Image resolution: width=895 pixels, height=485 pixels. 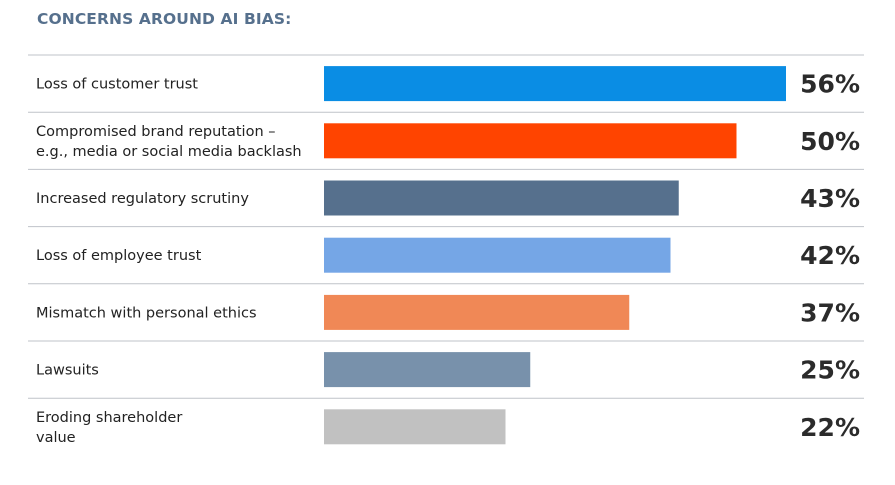 I want to click on value-label: 37%, so click(x=830, y=312).